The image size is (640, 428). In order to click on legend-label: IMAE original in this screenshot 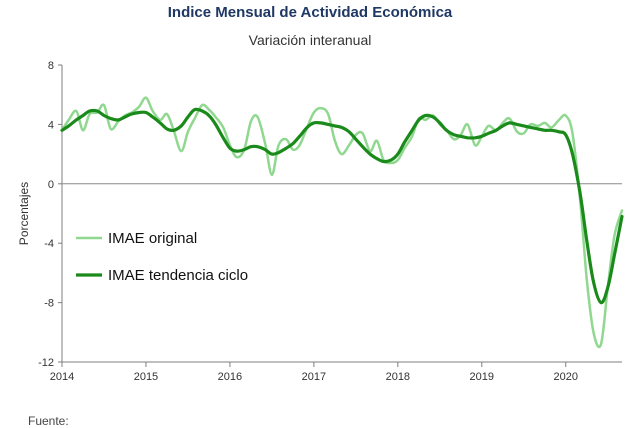, I will do `click(152, 238)`.